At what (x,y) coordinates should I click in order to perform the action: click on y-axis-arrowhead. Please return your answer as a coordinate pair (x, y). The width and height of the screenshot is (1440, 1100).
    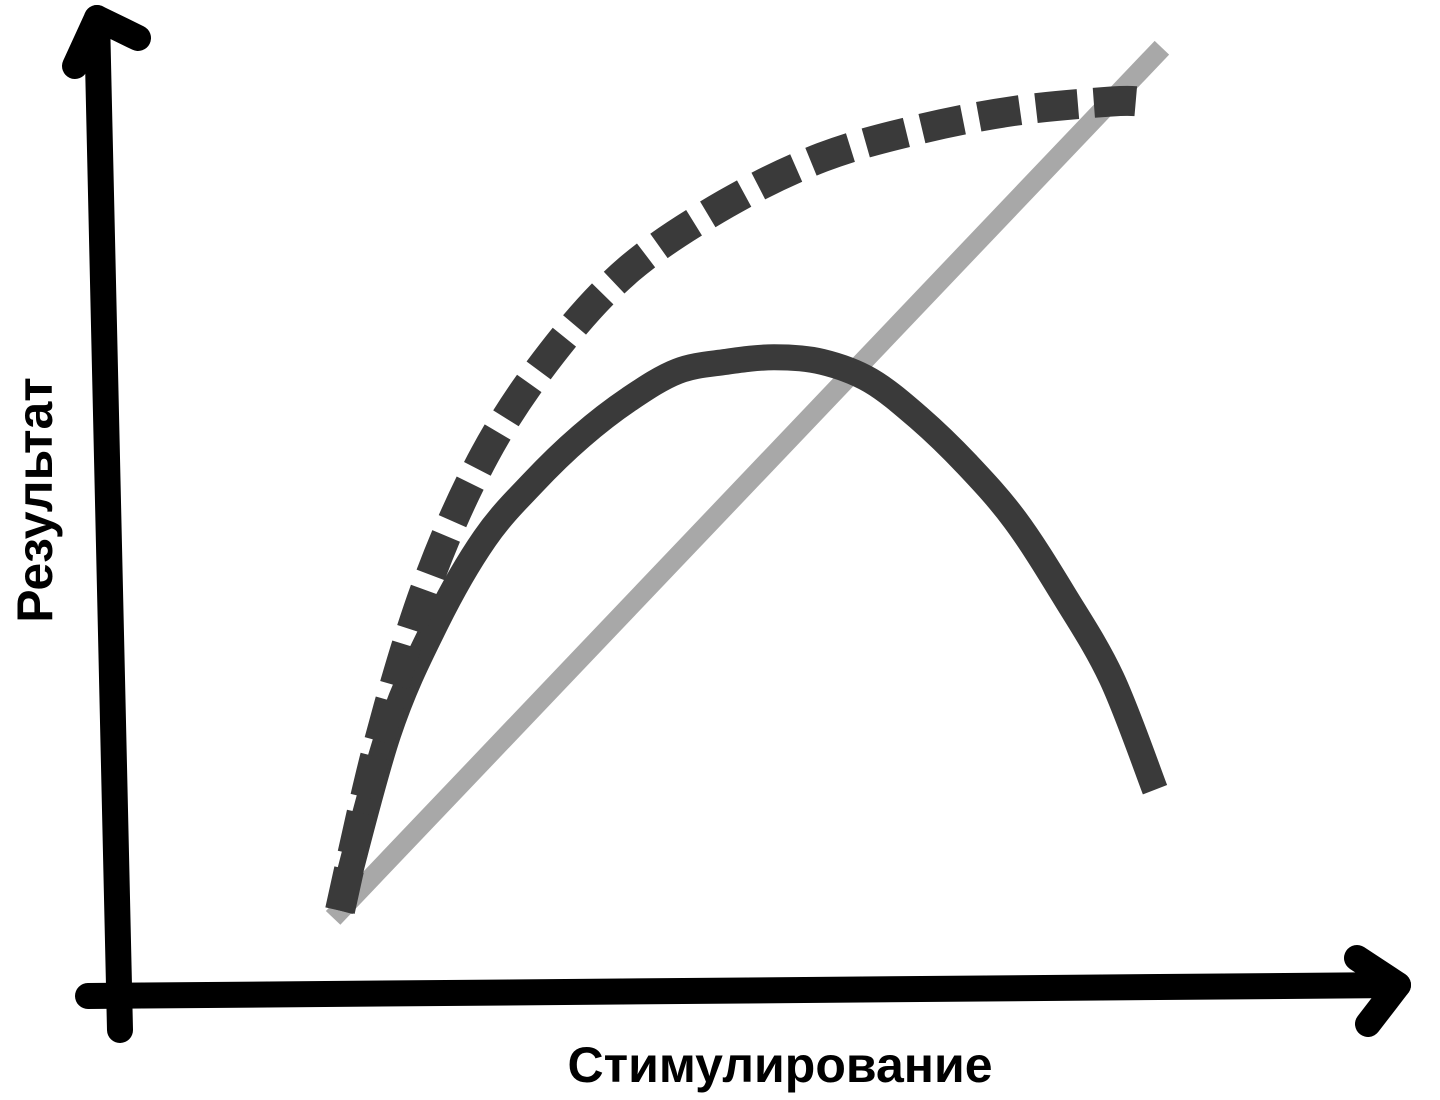
    Looking at the image, I should click on (106, 42).